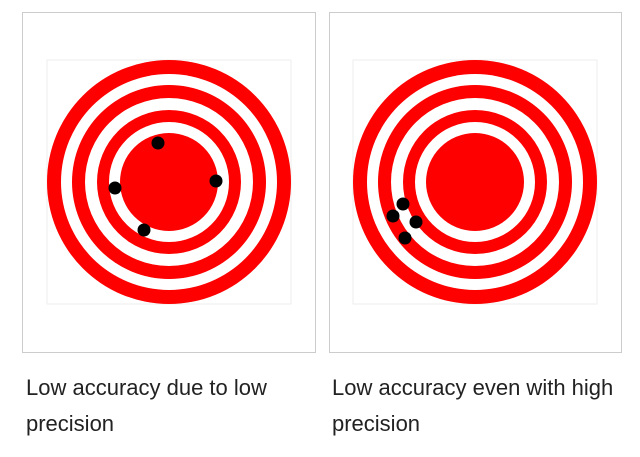  What do you see at coordinates (473, 405) in the screenshot?
I see `caption: Low accuracy even with high precision` at bounding box center [473, 405].